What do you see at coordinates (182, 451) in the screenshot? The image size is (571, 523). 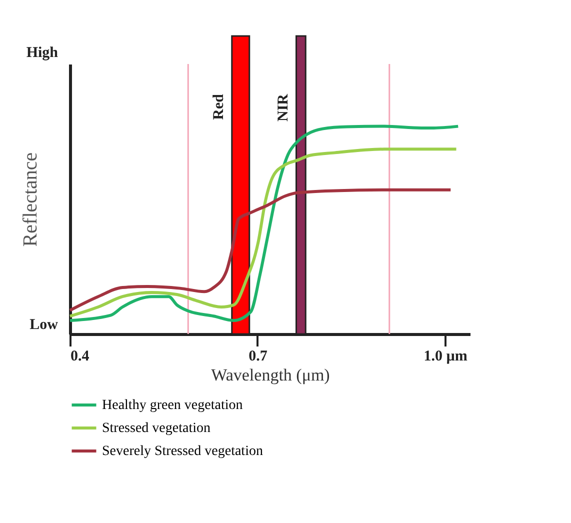 I see `legend-label: Severely Stressed vegetation` at bounding box center [182, 451].